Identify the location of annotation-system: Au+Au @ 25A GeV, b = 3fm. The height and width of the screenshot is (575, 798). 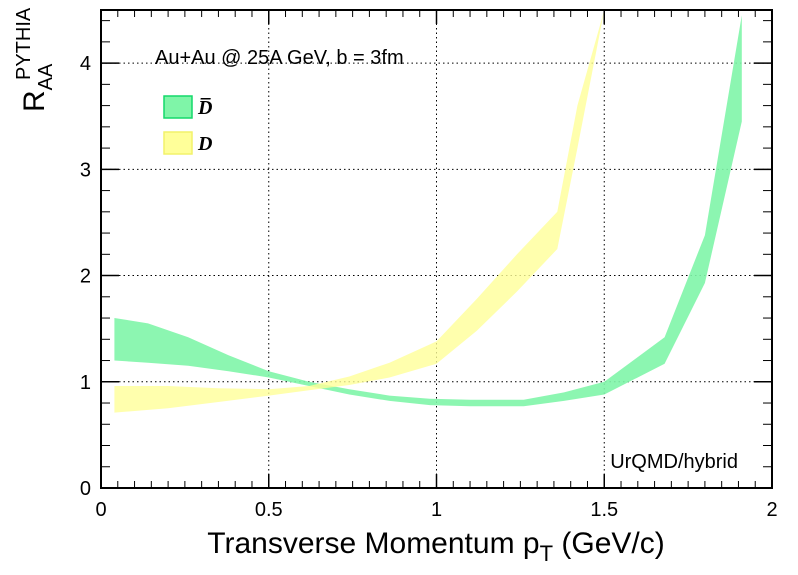
(279, 58).